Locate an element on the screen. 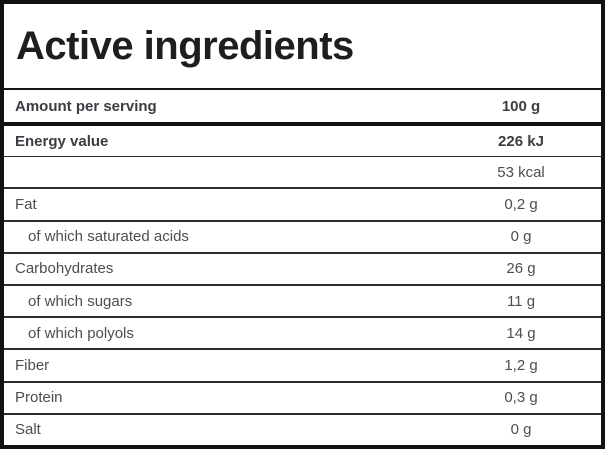 This screenshot has height=449, width=605. table-row: 53 kcal is located at coordinates (302, 173).